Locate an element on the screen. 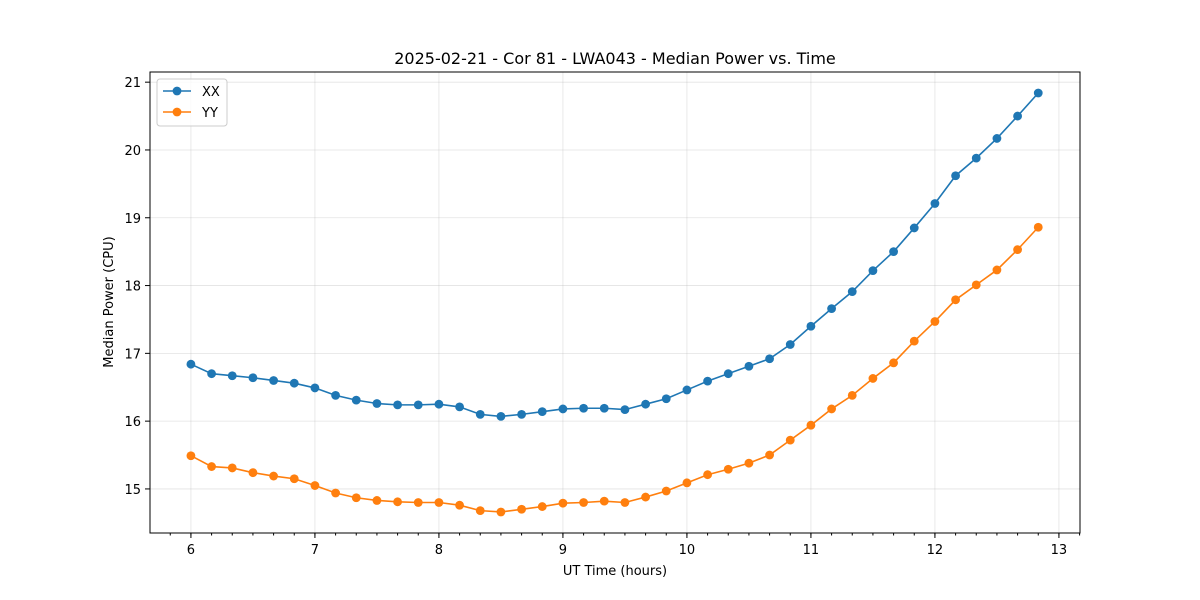 The width and height of the screenshot is (1200, 600). x-tick-label: 11 is located at coordinates (811, 550).